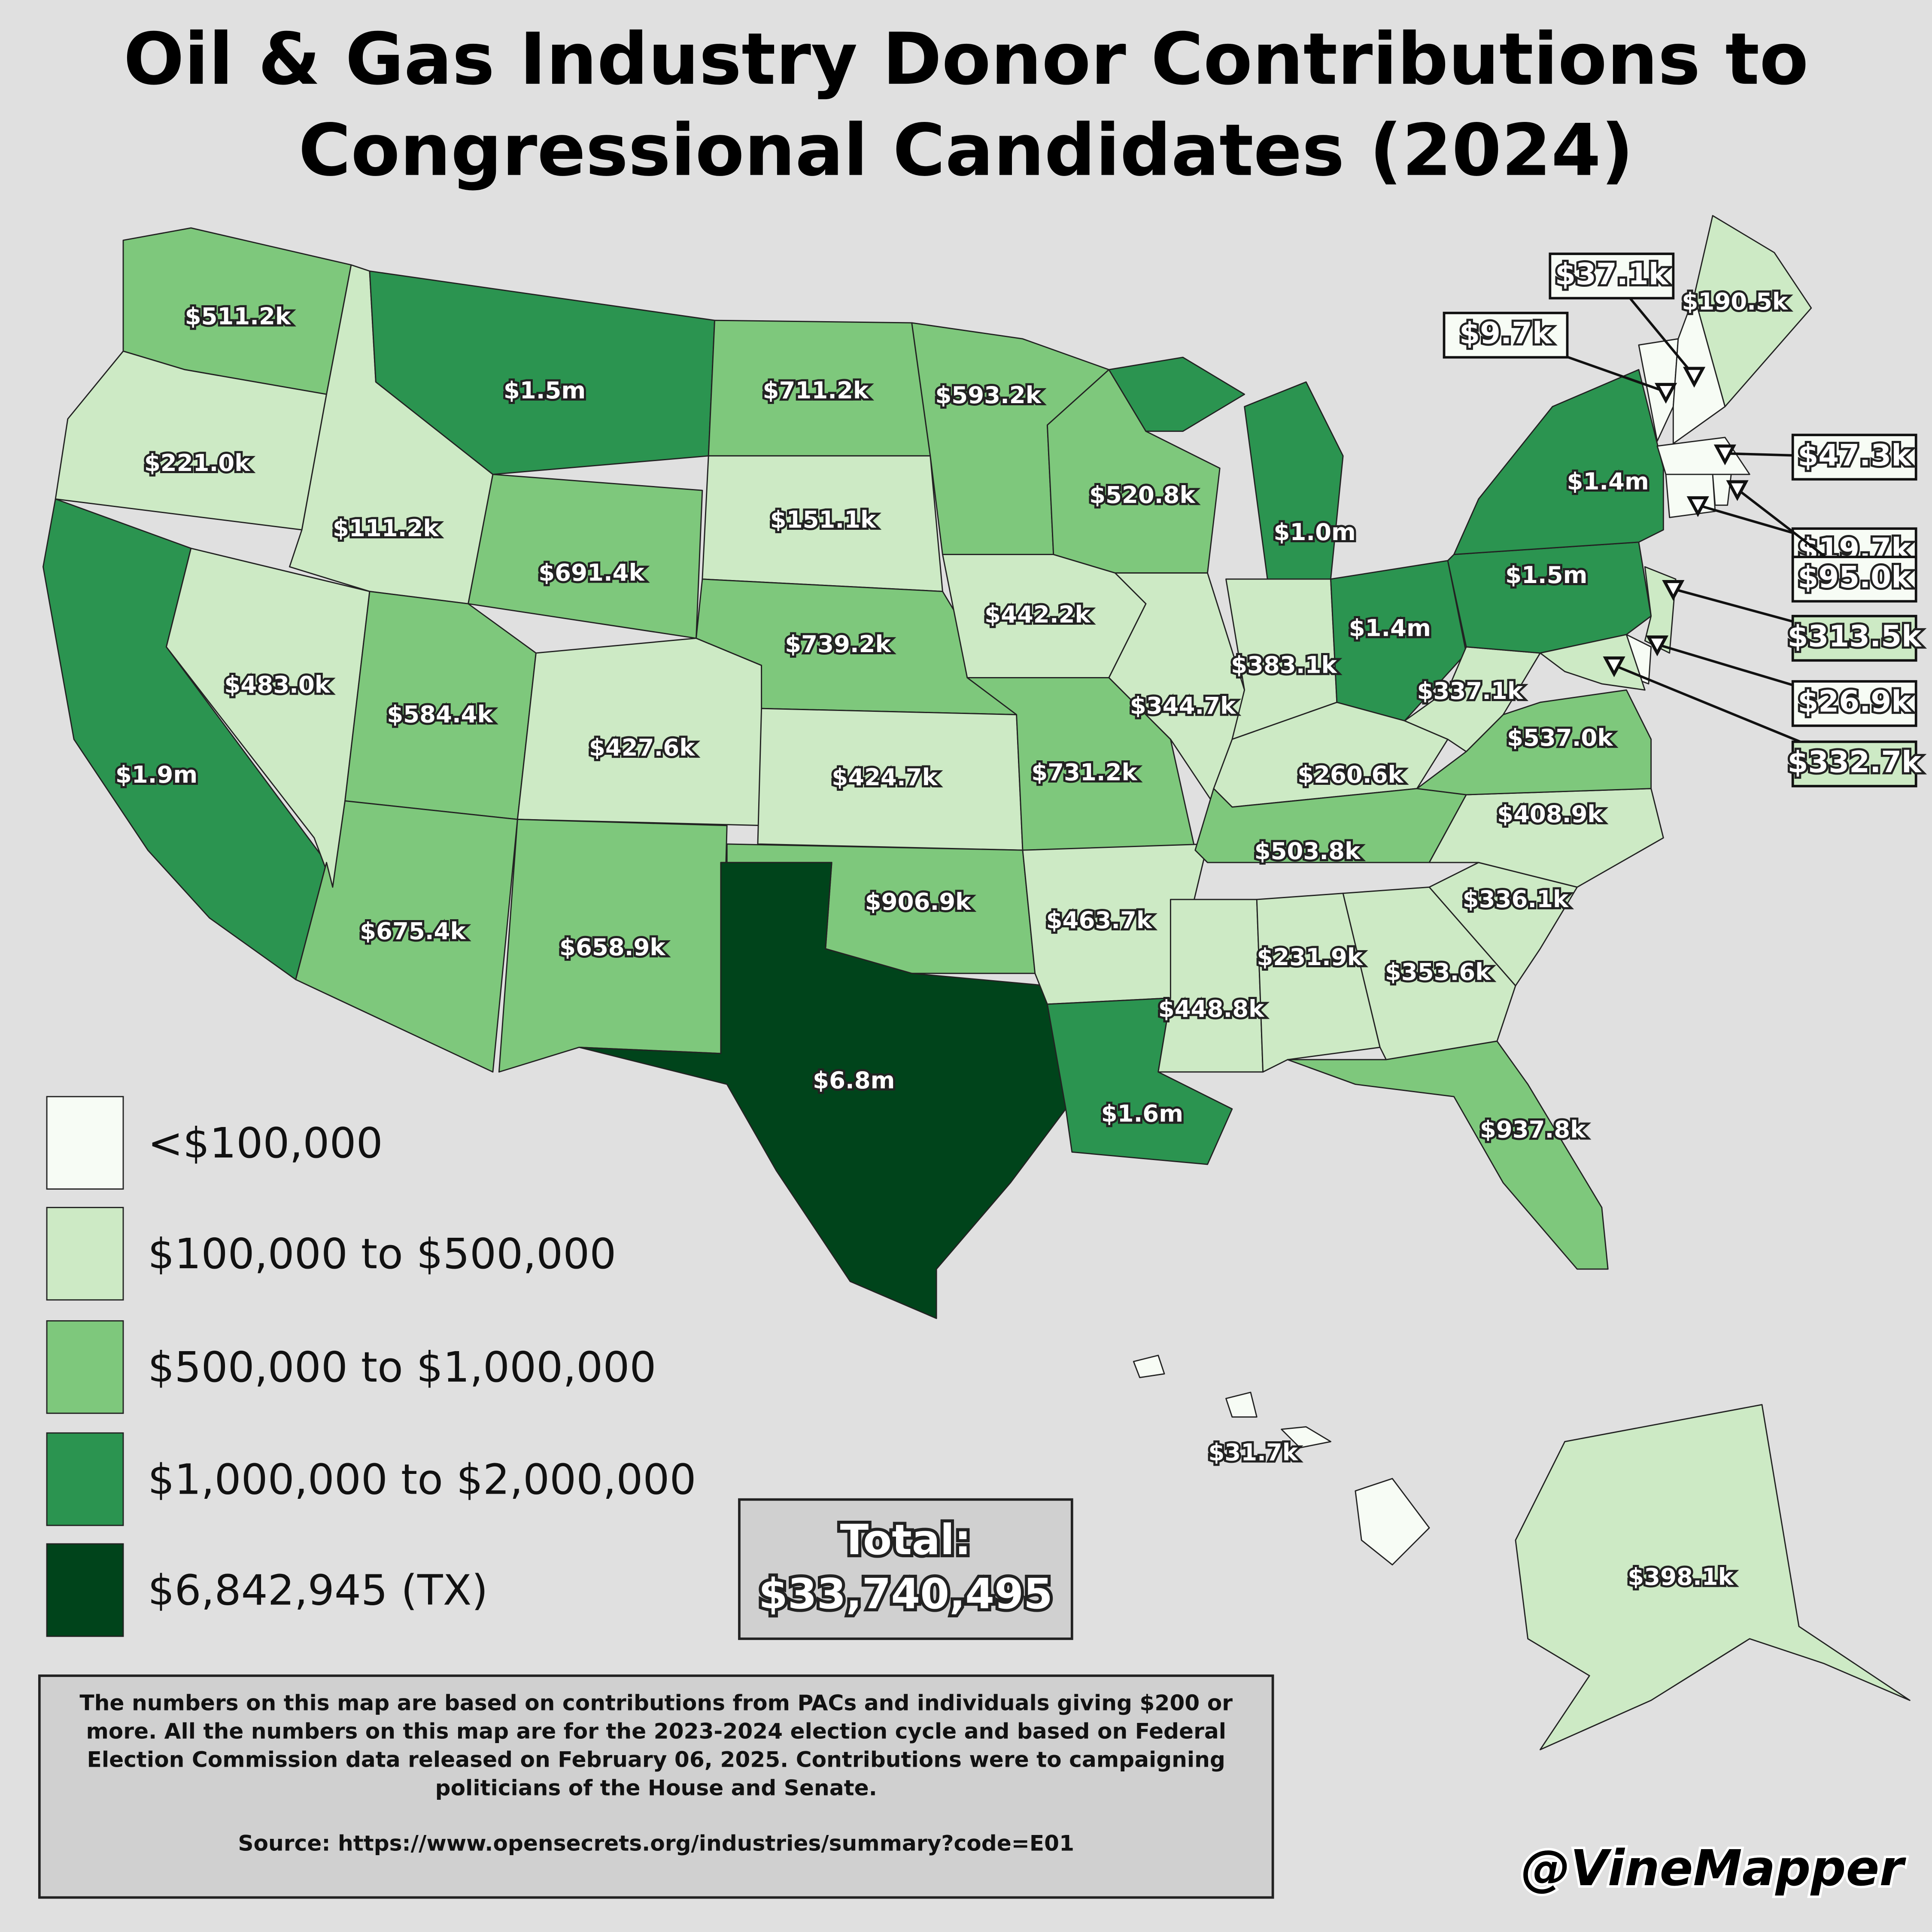 The width and height of the screenshot is (1932, 1932). What do you see at coordinates (1284, 665) in the screenshot?
I see `state-label: $383.1k` at bounding box center [1284, 665].